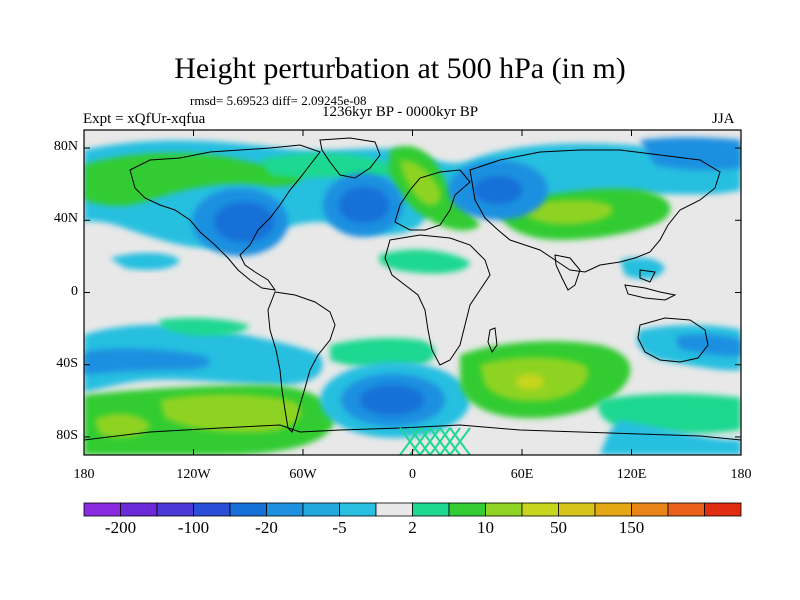 This screenshot has width=800, height=600. What do you see at coordinates (120, 527) in the screenshot?
I see `colorbar-label: -200` at bounding box center [120, 527].